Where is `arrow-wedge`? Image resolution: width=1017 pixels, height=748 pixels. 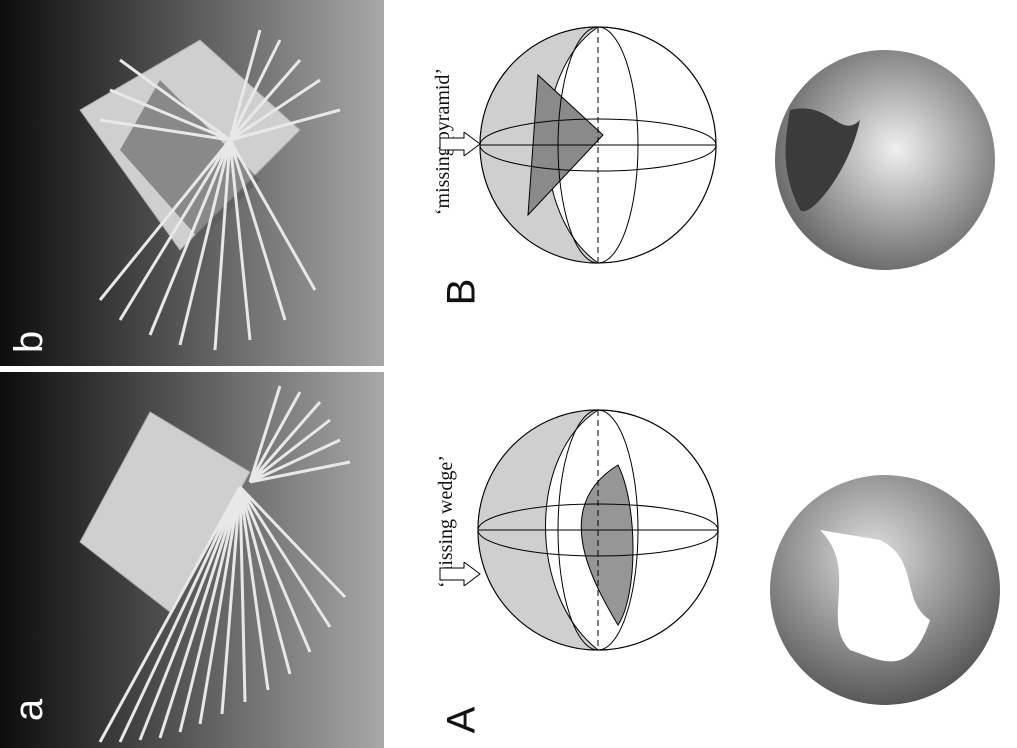
arrow-wedge is located at coordinates (460, 574).